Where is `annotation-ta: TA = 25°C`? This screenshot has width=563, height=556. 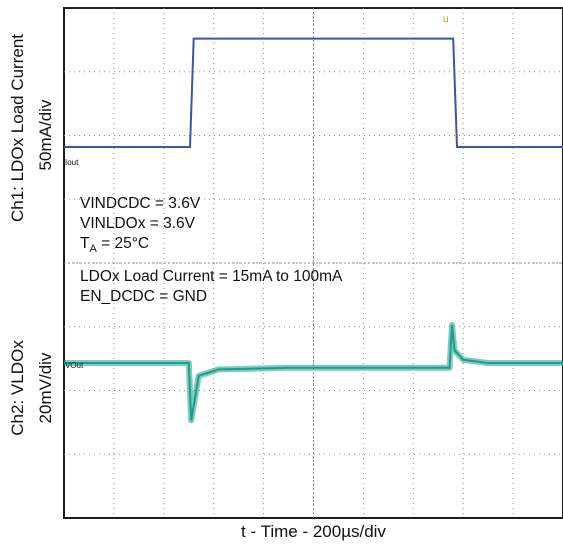 annotation-ta: TA = 25°C is located at coordinates (115, 245).